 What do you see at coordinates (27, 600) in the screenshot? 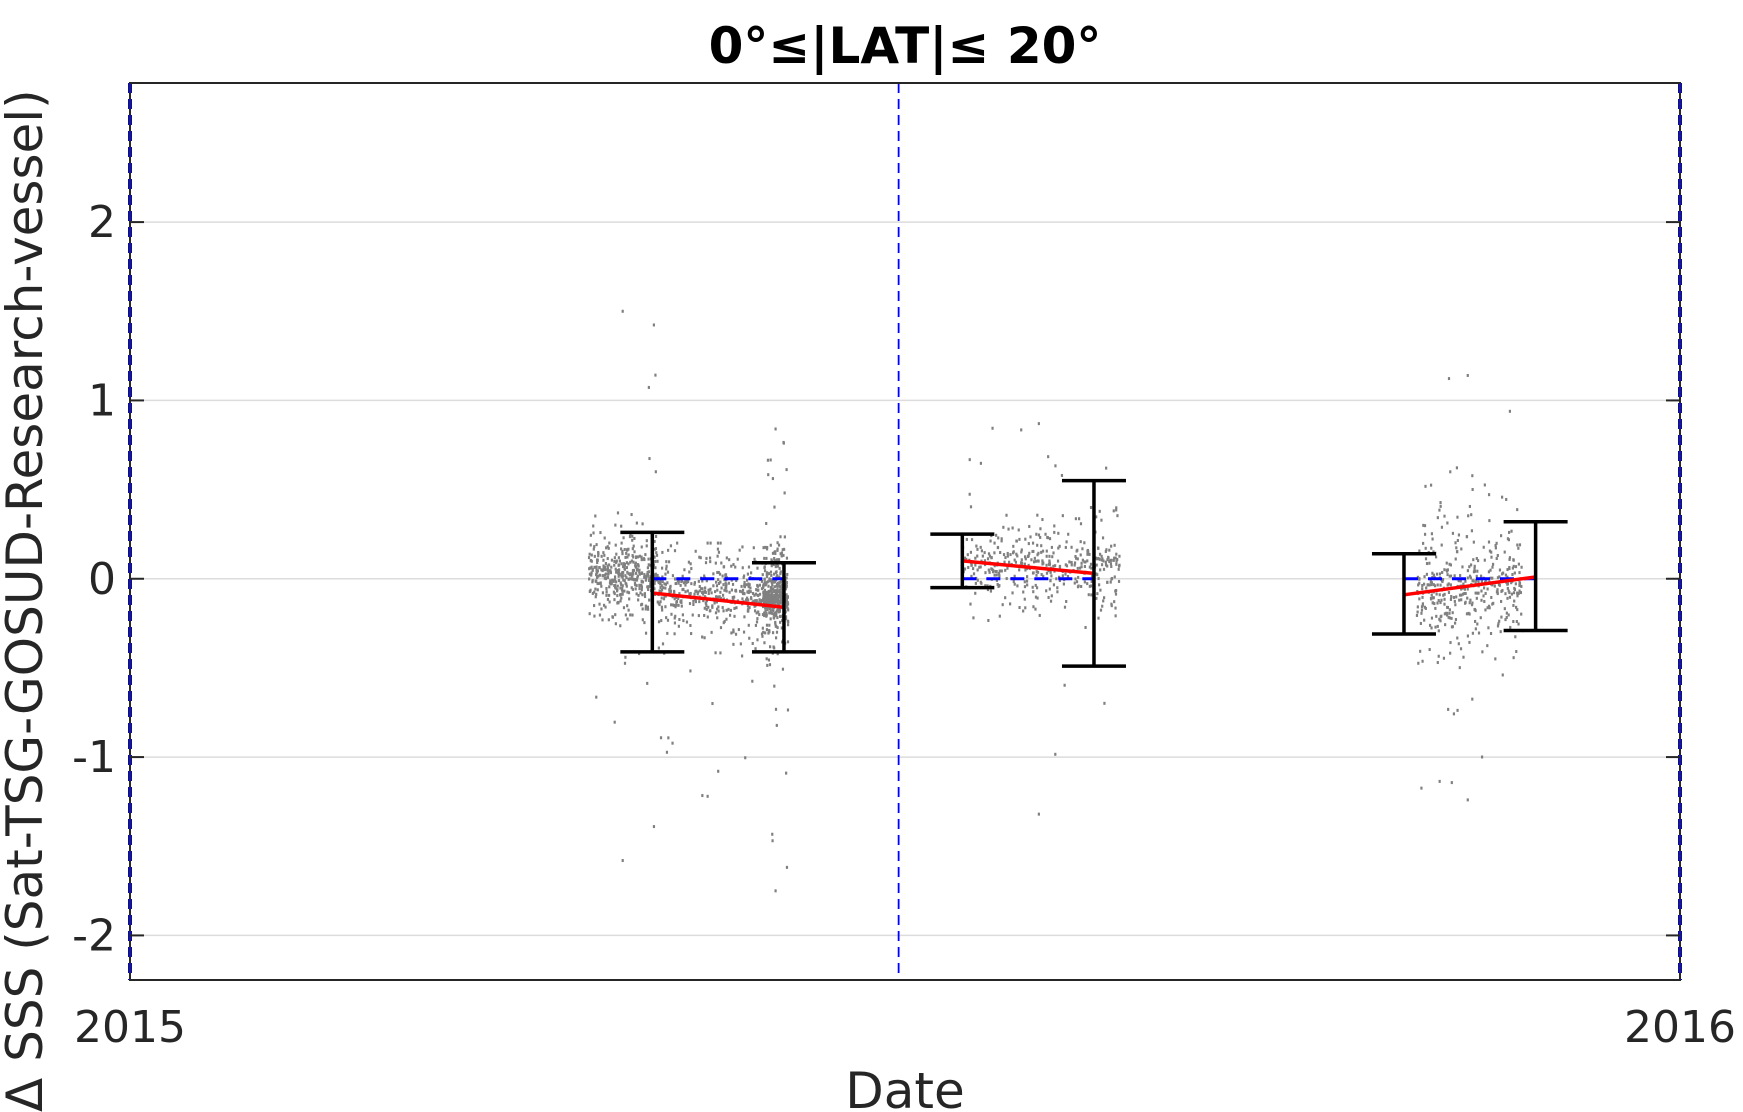
I see `y-axis-label: Δ SSS (Sat-TSG-GOSUD-Research-vessel)` at bounding box center [27, 600].